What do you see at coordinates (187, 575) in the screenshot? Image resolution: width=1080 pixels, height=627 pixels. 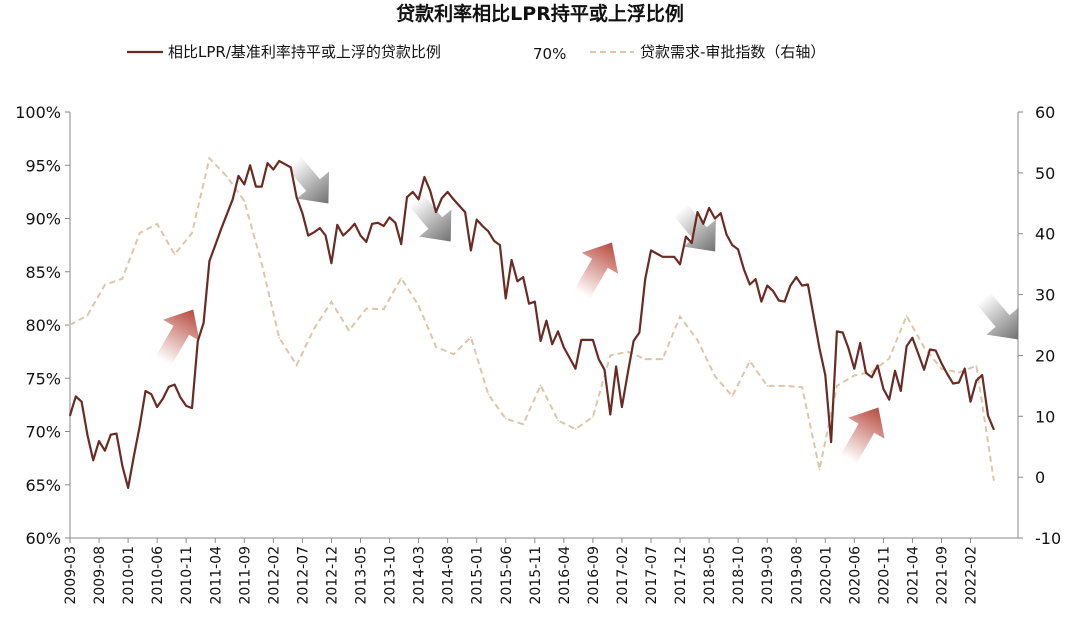 I see `x-tick-label: 2010-11` at bounding box center [187, 575].